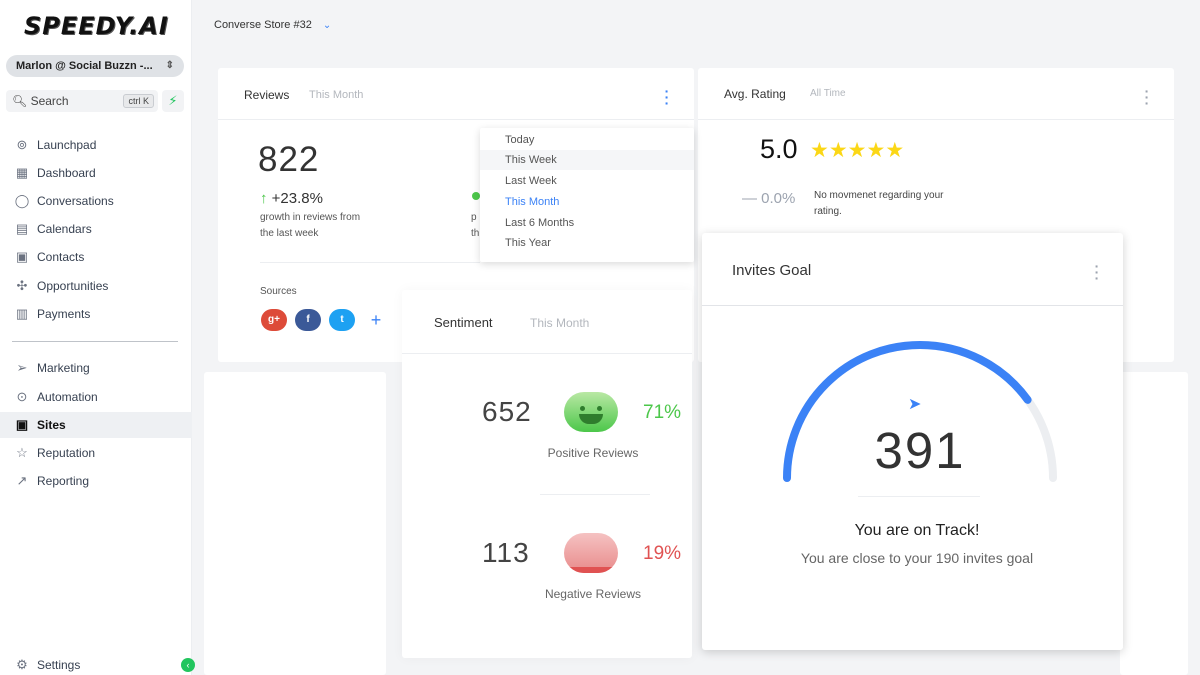 The image size is (1200, 675). What do you see at coordinates (919, 496) in the screenshot?
I see `invites-inner-divider` at bounding box center [919, 496].